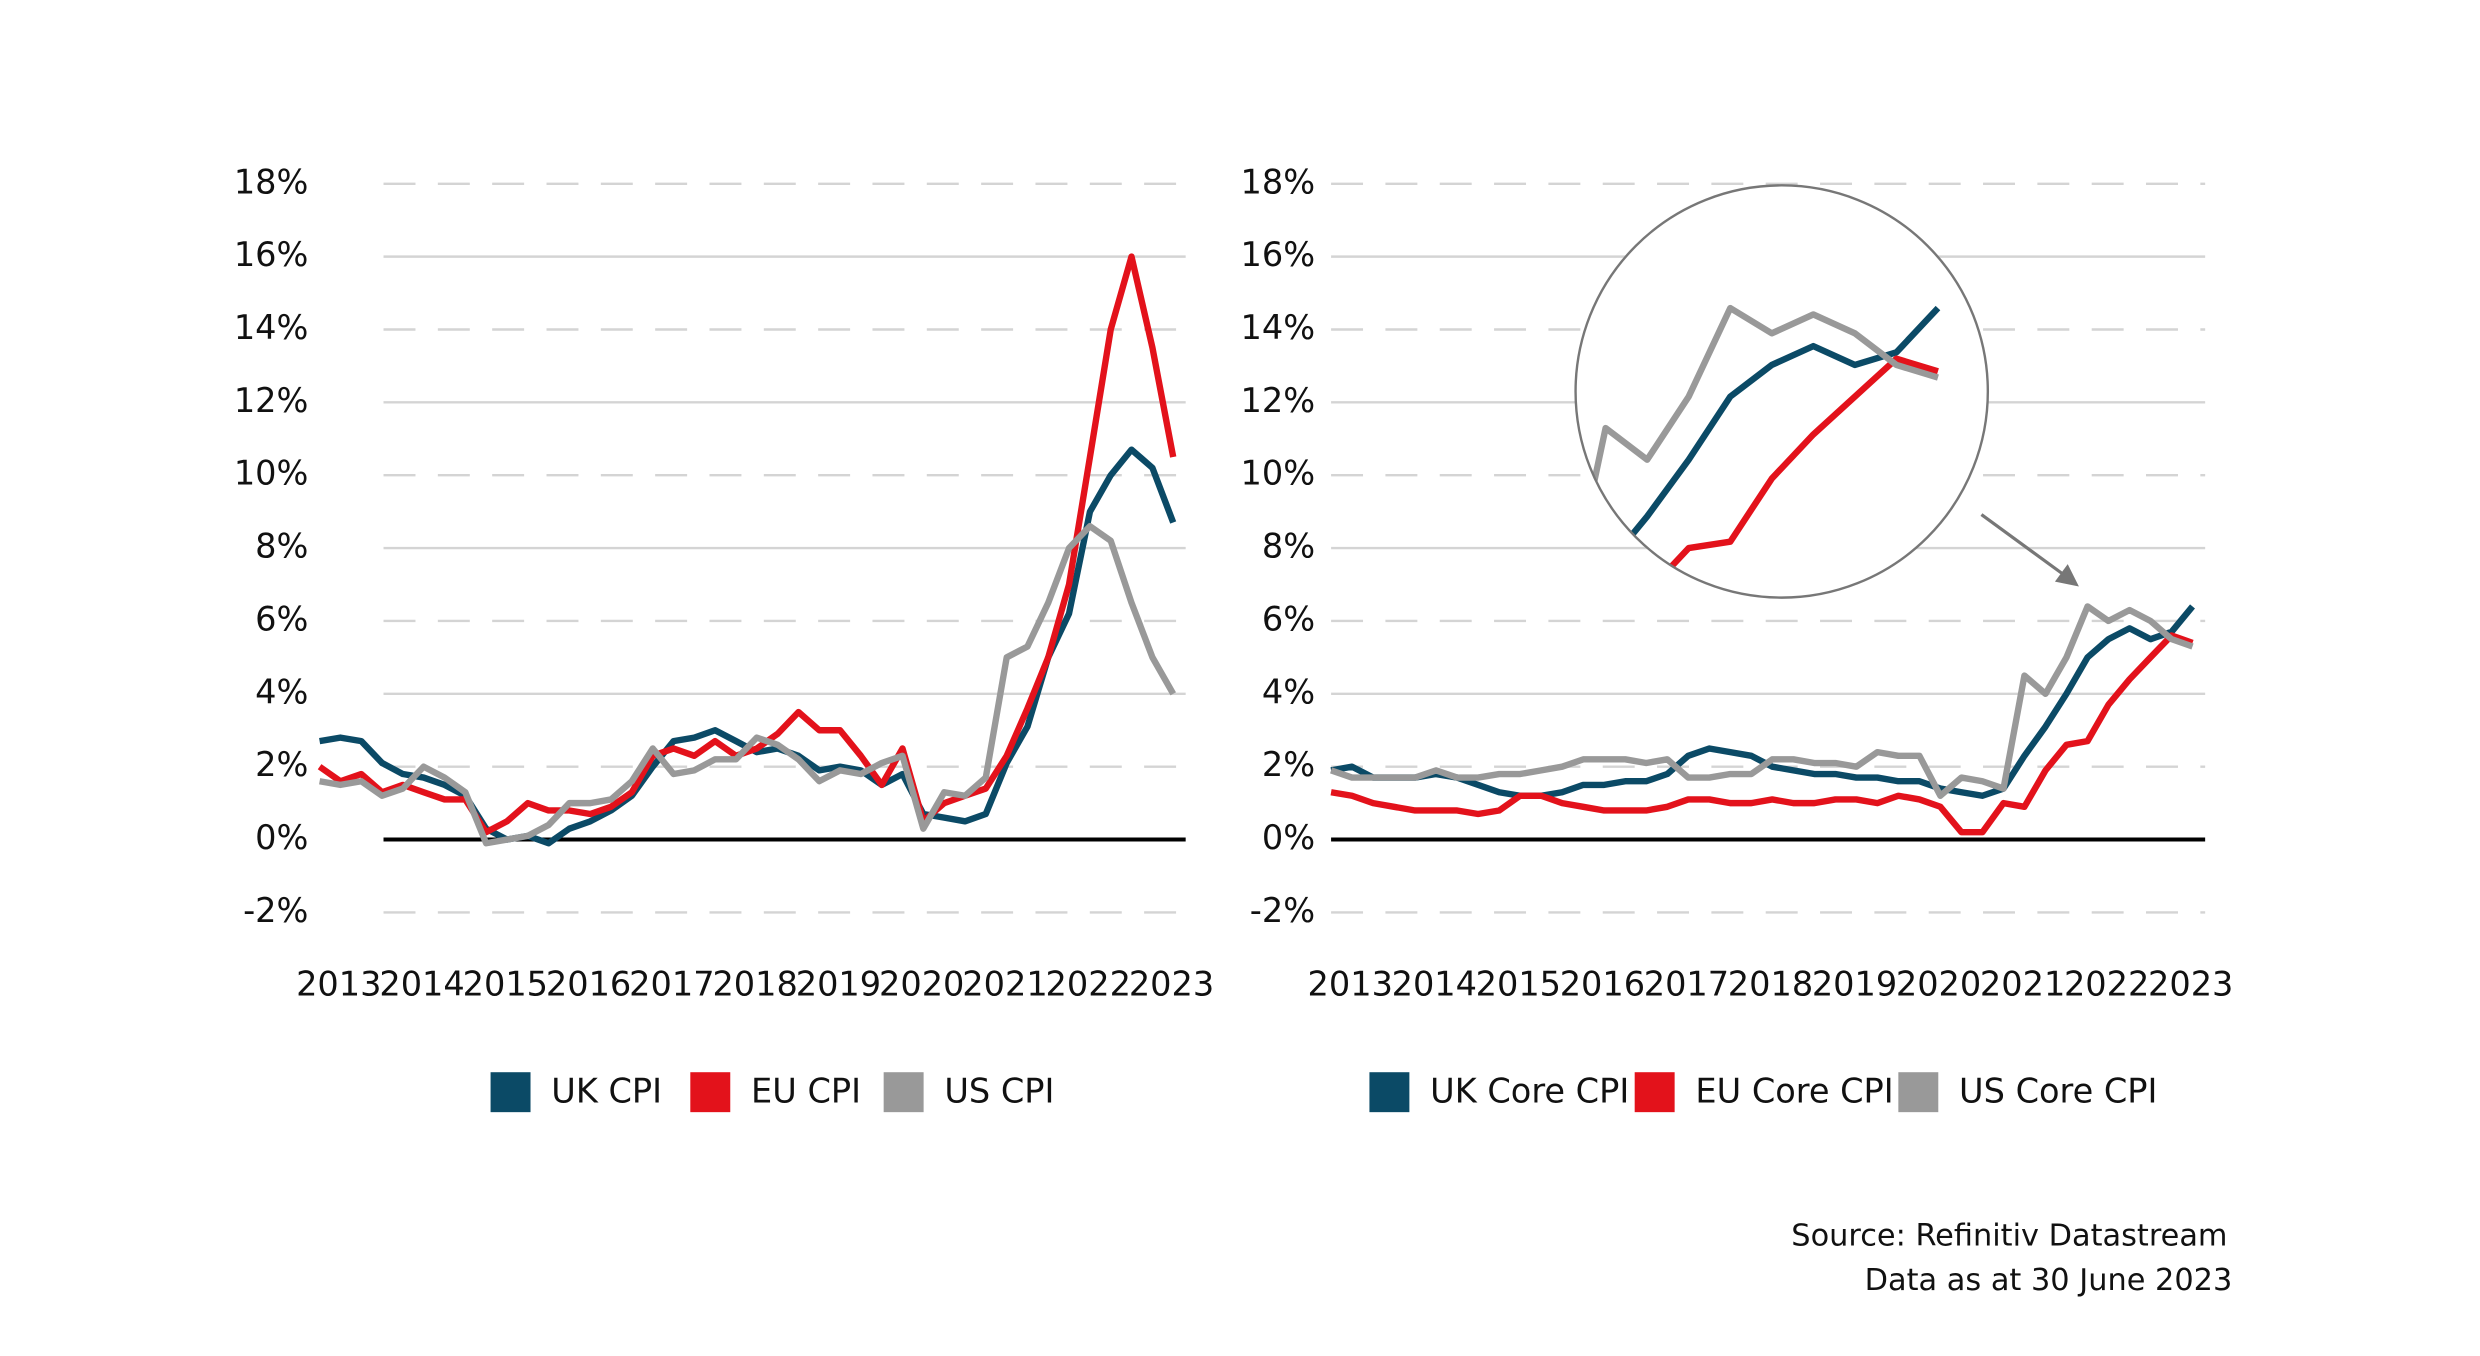  I want to click on date-note: Data as at 30 June 2023, so click(2049, 1280).